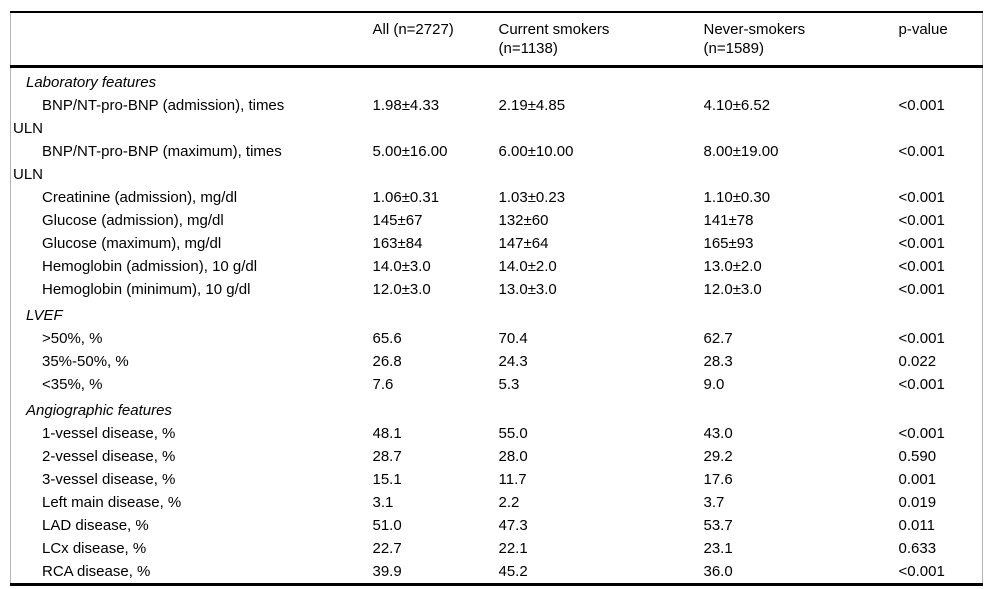  What do you see at coordinates (387, 456) in the screenshot?
I see `cell-all: 28.7` at bounding box center [387, 456].